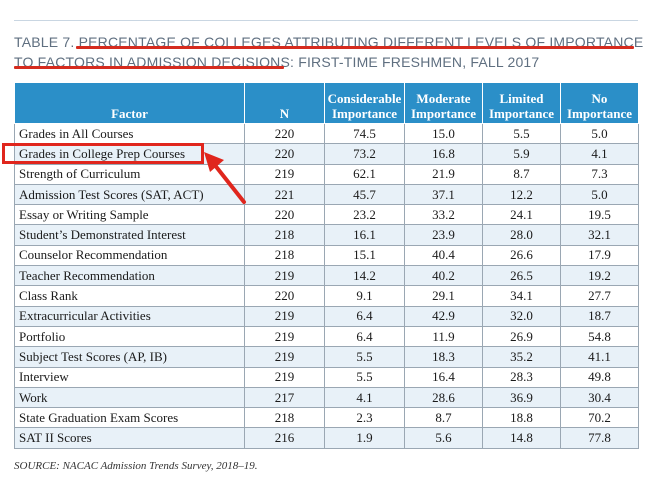 The height and width of the screenshot is (481, 652). Describe the element at coordinates (364, 276) in the screenshot. I see `value-cell: 14.2` at that location.